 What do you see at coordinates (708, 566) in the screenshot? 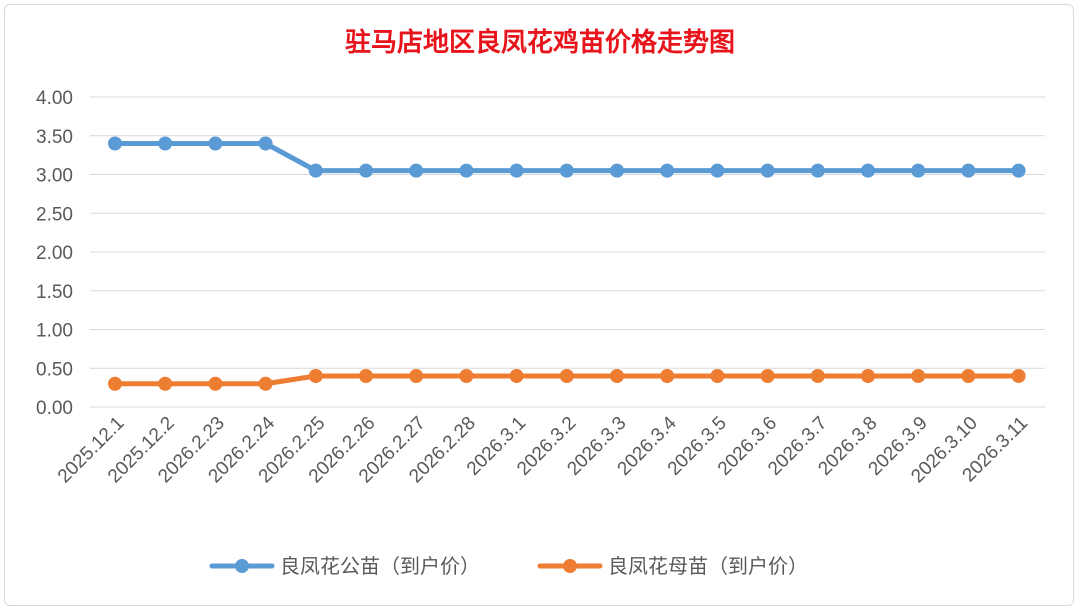
I see `legend-label-1: 良凤花母苗（到户价）` at bounding box center [708, 566].